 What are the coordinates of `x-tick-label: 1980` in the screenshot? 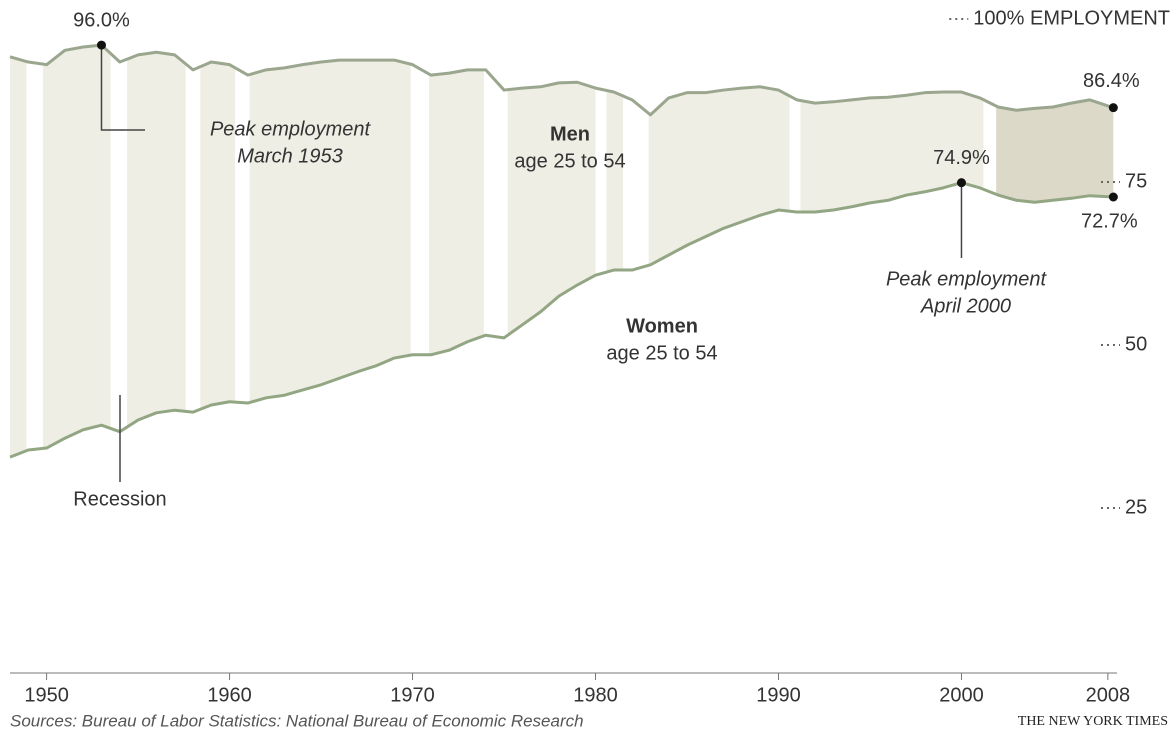 It's located at (595, 695).